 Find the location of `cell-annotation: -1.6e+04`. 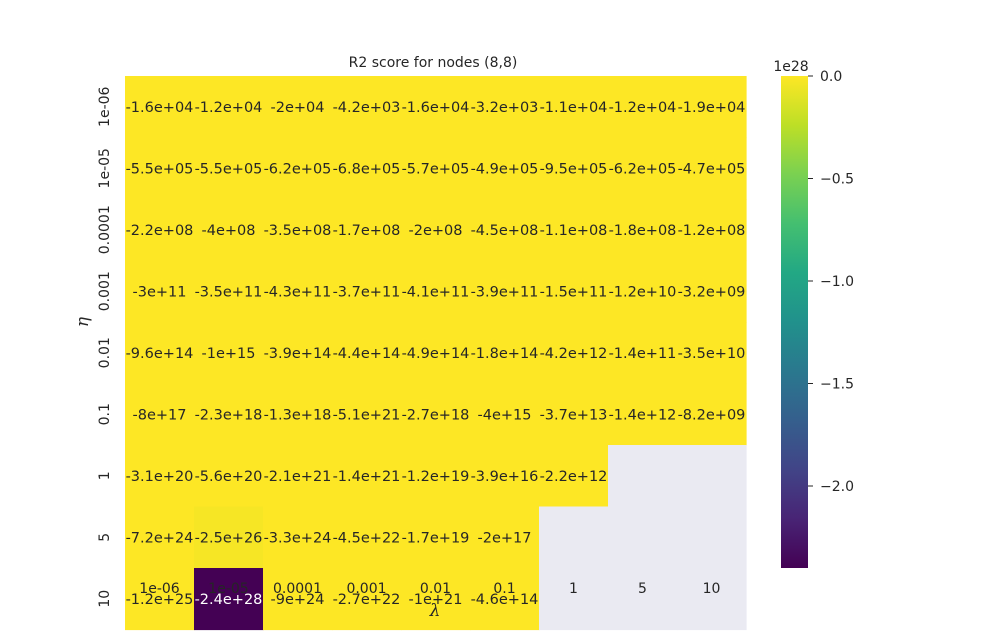

cell-annotation: -1.6e+04 is located at coordinates (436, 108).